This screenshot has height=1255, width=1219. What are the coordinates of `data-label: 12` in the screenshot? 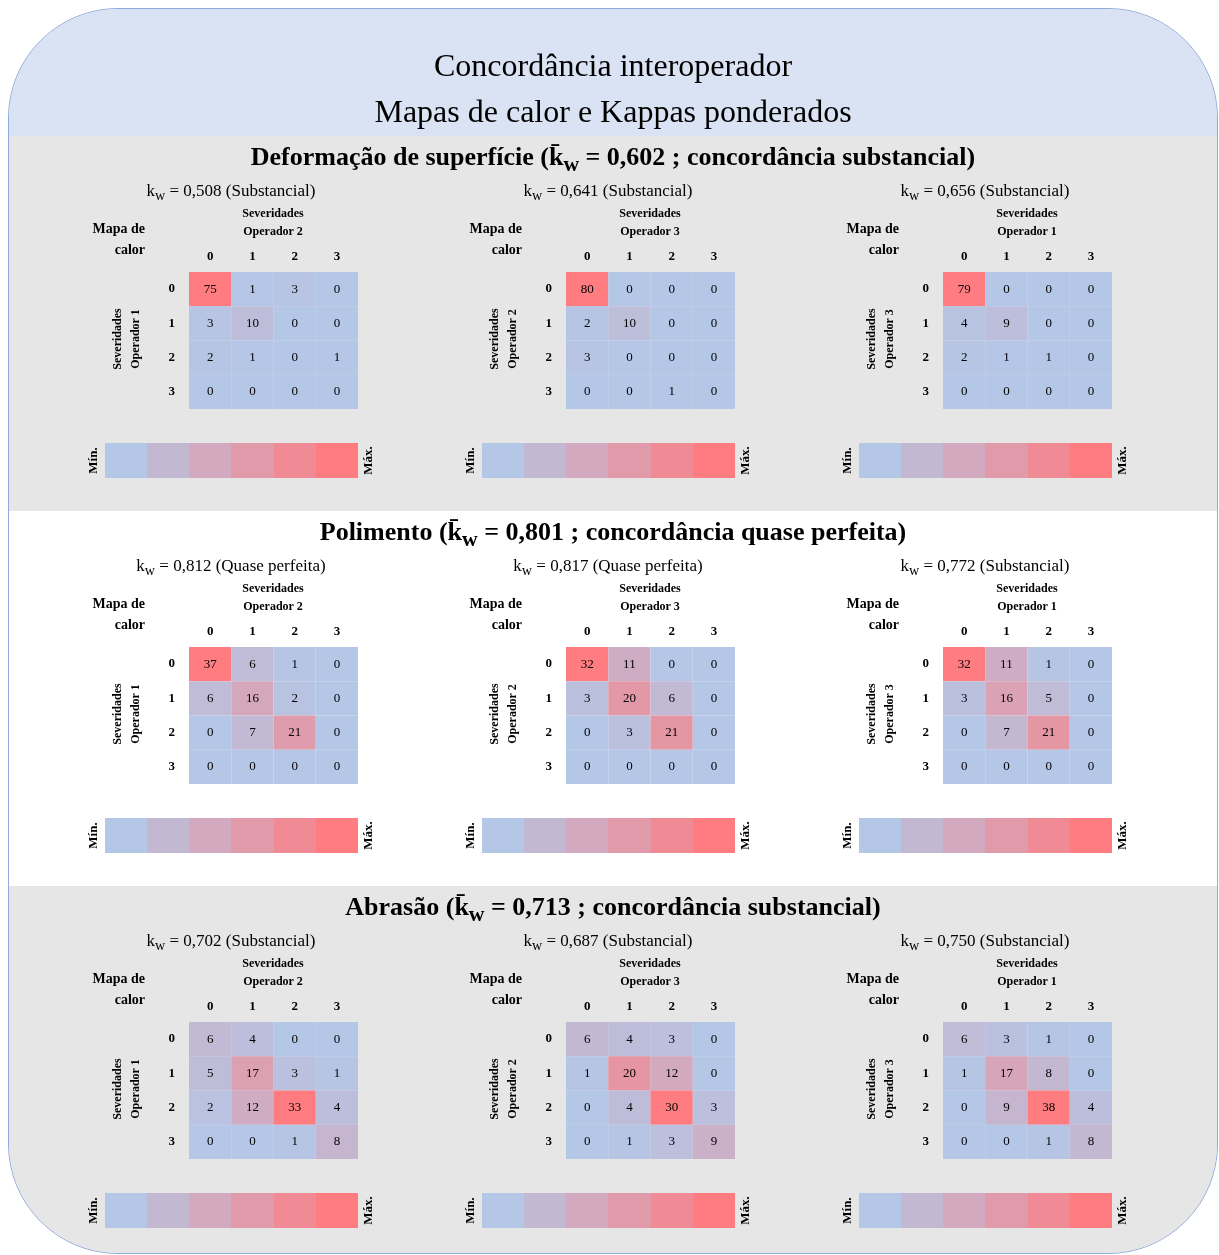 It's located at (672, 1072).